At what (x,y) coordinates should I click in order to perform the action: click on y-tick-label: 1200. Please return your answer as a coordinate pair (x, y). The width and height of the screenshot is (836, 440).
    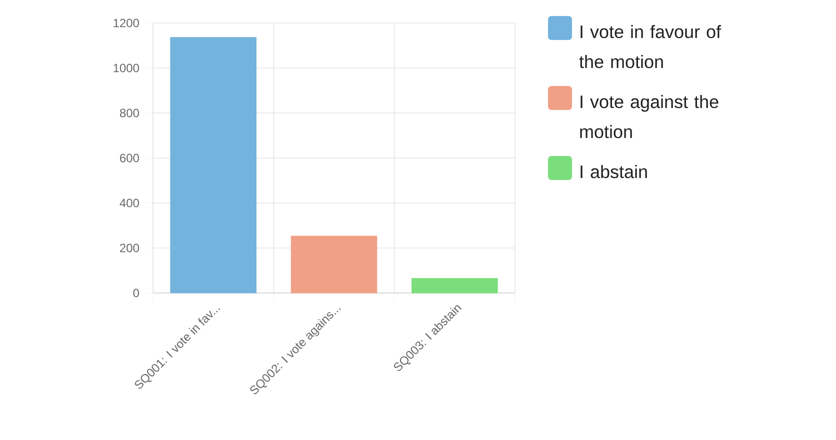
    Looking at the image, I should click on (127, 23).